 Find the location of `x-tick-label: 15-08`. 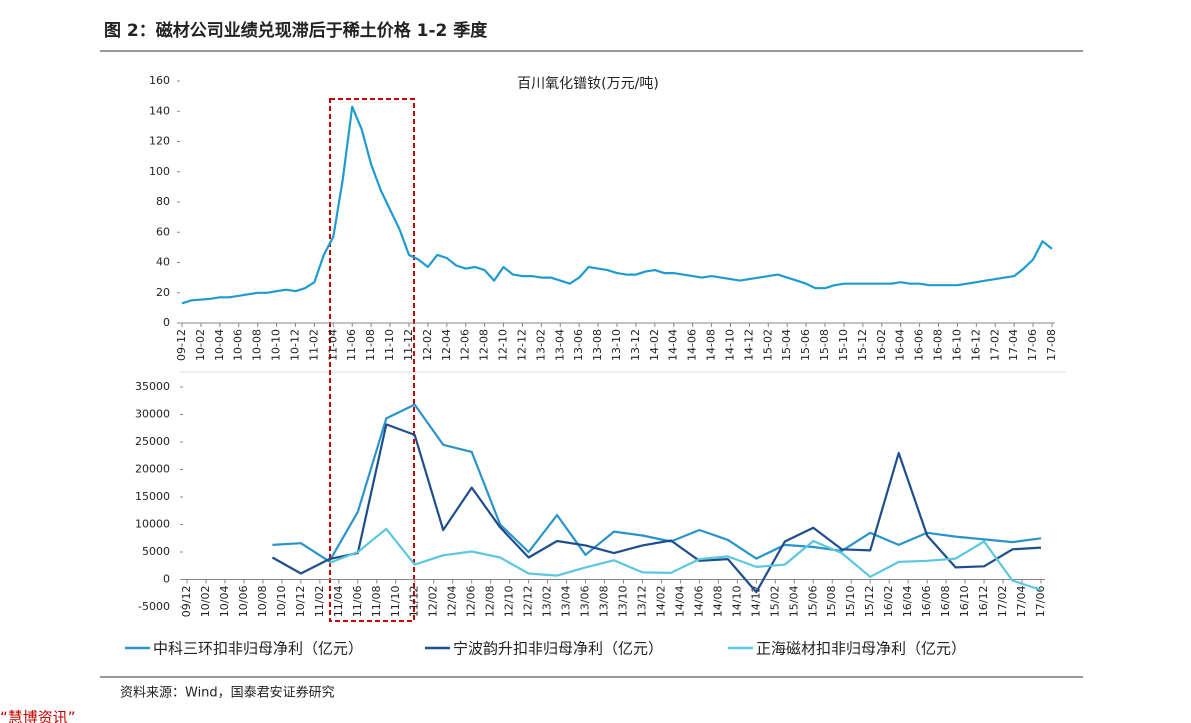

x-tick-label: 15-08 is located at coordinates (824, 345).